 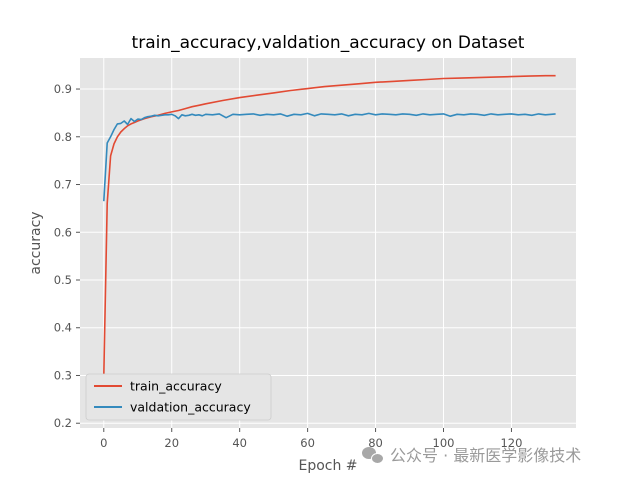 I want to click on watermark: 公众号 · 最新医学影像技术, so click(x=471, y=454).